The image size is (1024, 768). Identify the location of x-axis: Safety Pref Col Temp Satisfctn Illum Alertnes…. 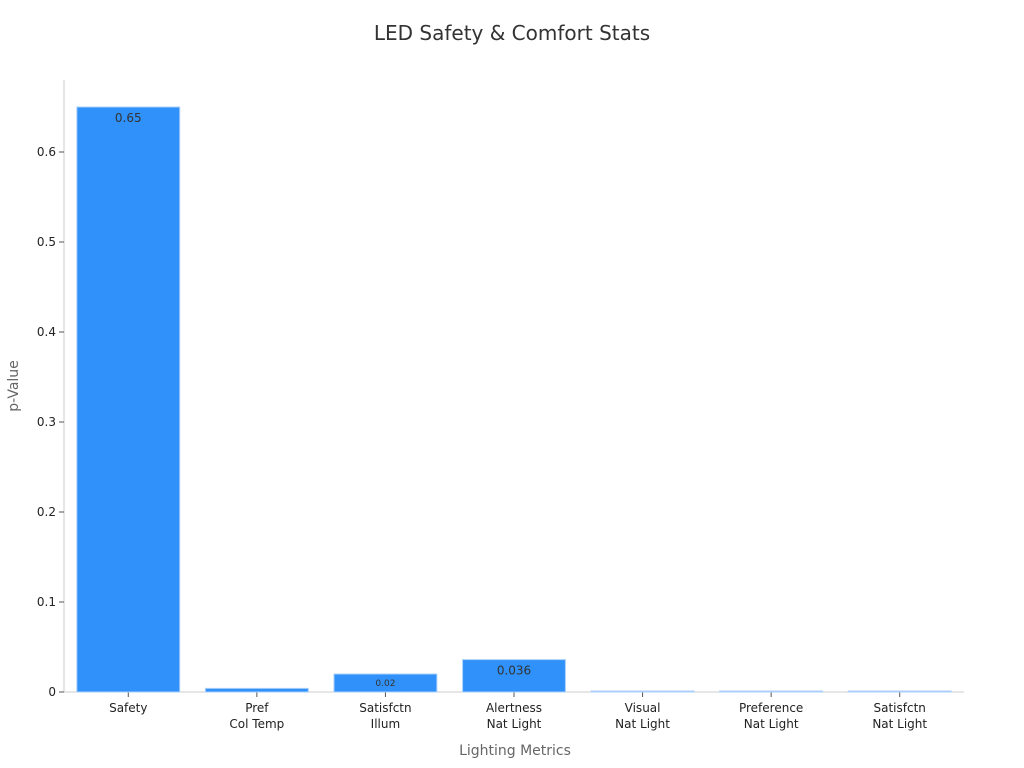
(514, 711).